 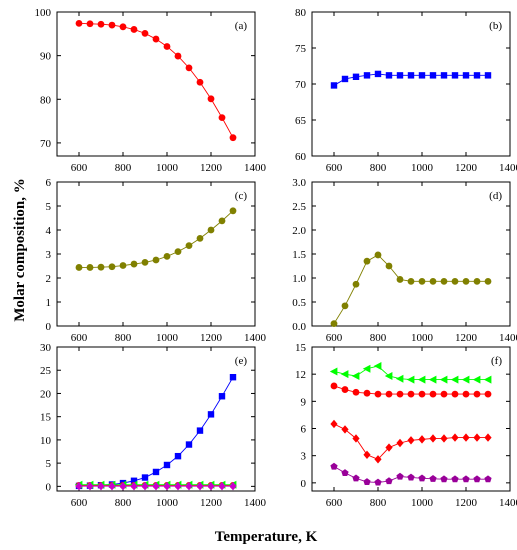 What do you see at coordinates (301, 13) in the screenshot?
I see `y-tick-label: 80` at bounding box center [301, 13].